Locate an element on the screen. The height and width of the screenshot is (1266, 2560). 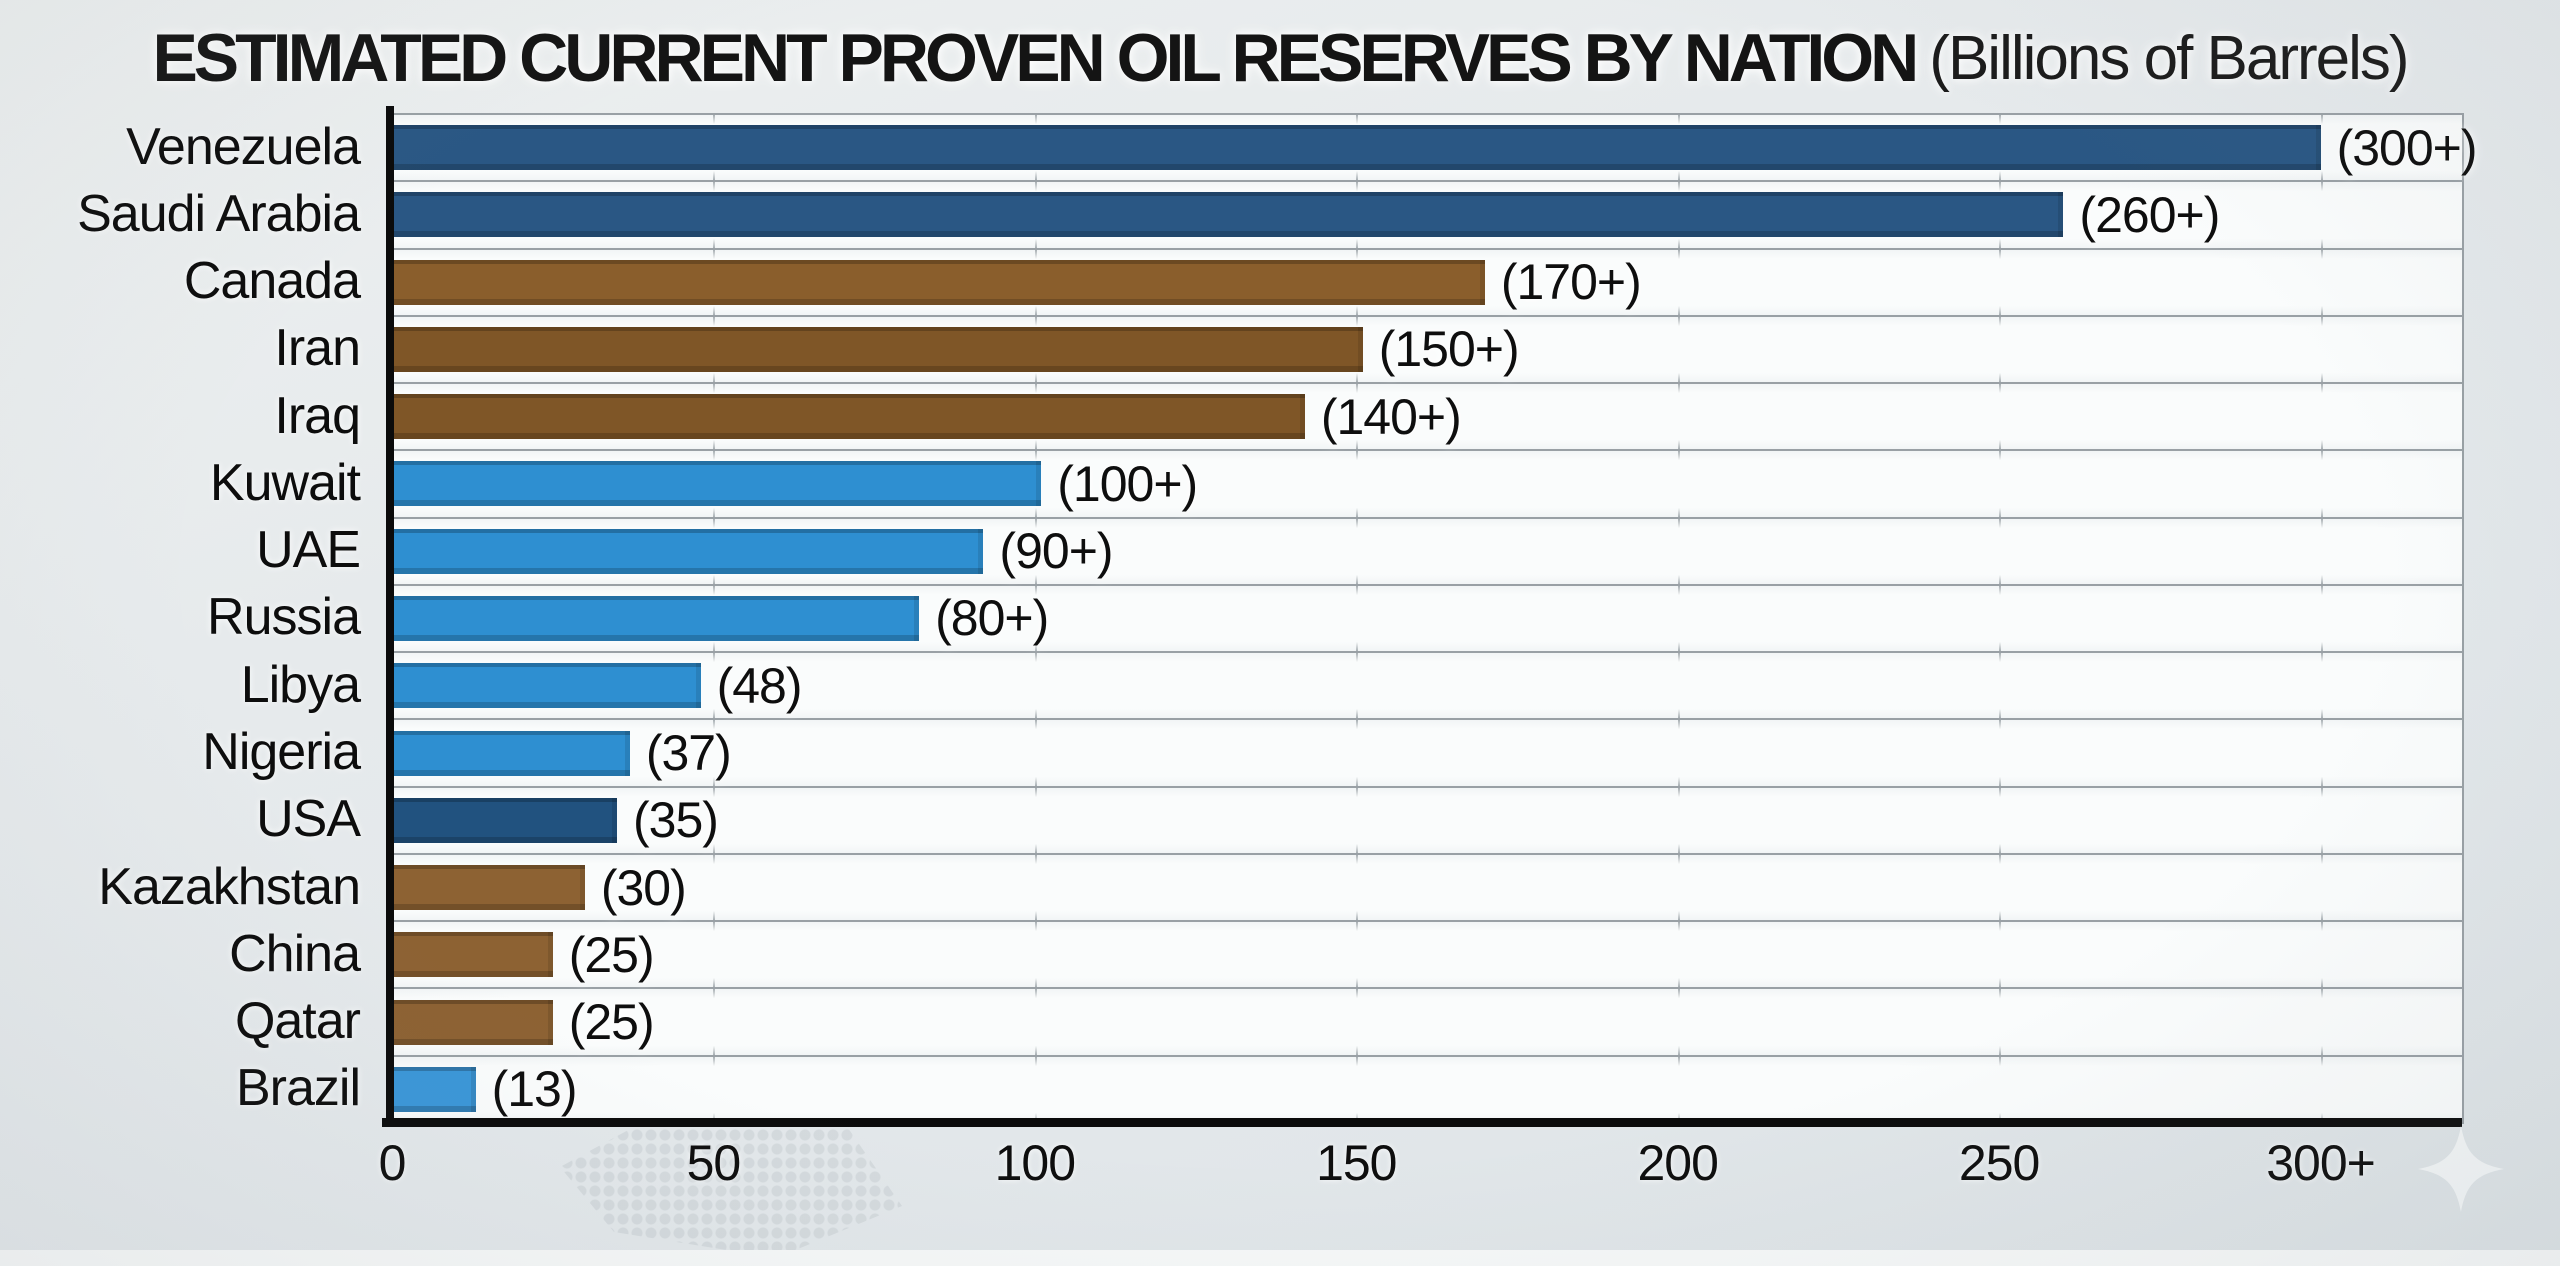
bar-value-label: (13) is located at coordinates (534, 1089).